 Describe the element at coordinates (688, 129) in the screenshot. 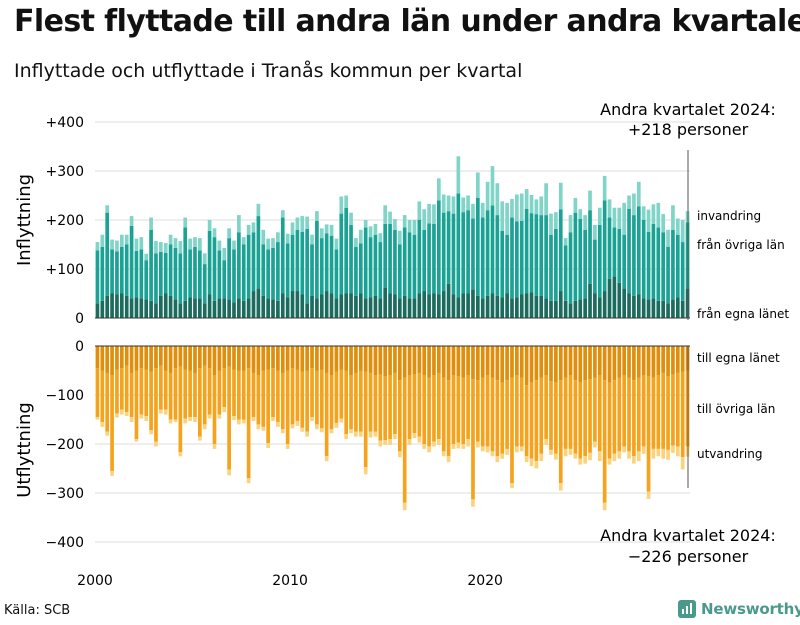

I see `annotation-in-line2: +218 personer` at that location.